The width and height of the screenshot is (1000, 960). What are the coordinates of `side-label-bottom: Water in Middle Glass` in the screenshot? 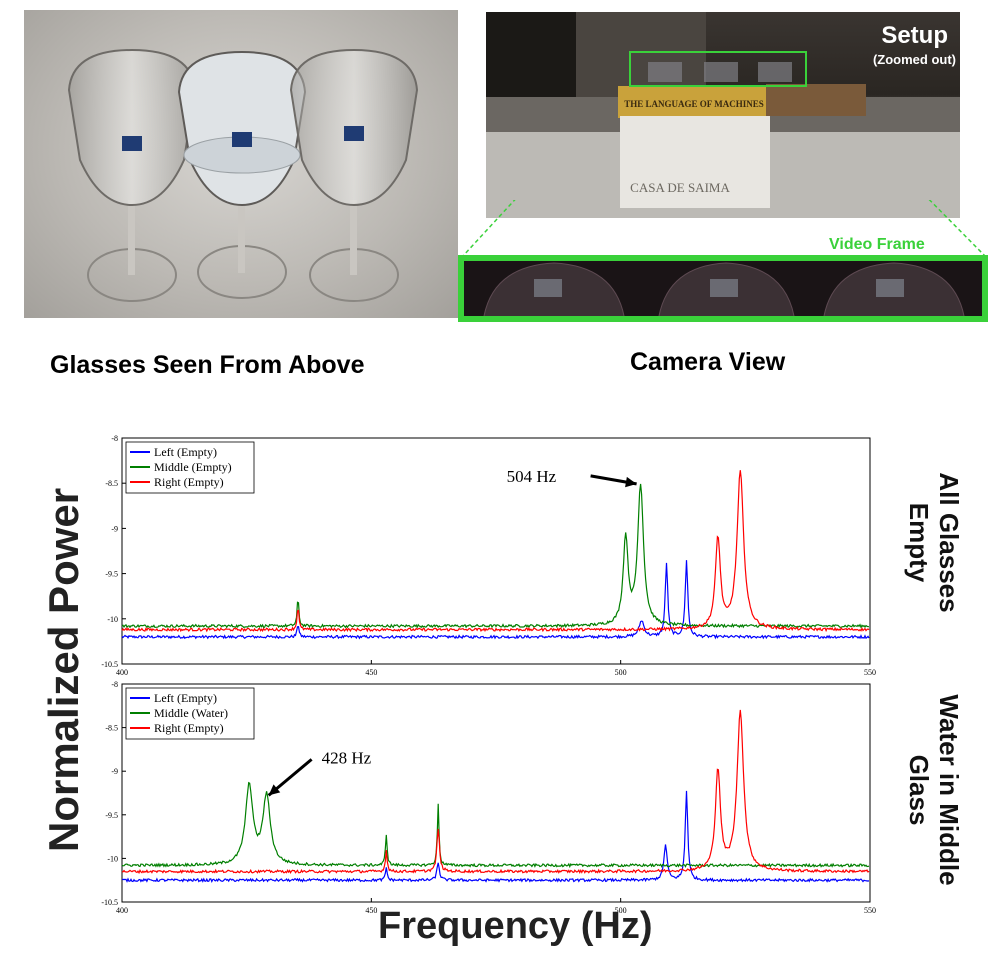 It's located at (934, 790).